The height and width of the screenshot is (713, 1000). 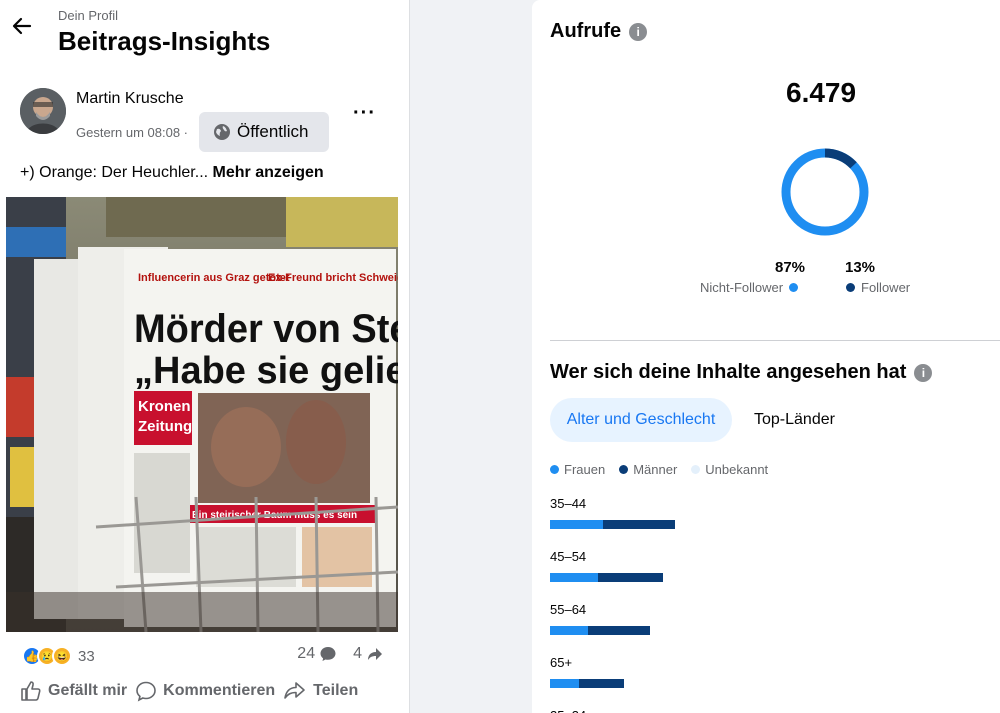 I want to click on share-label: Teilen, so click(x=336, y=690).